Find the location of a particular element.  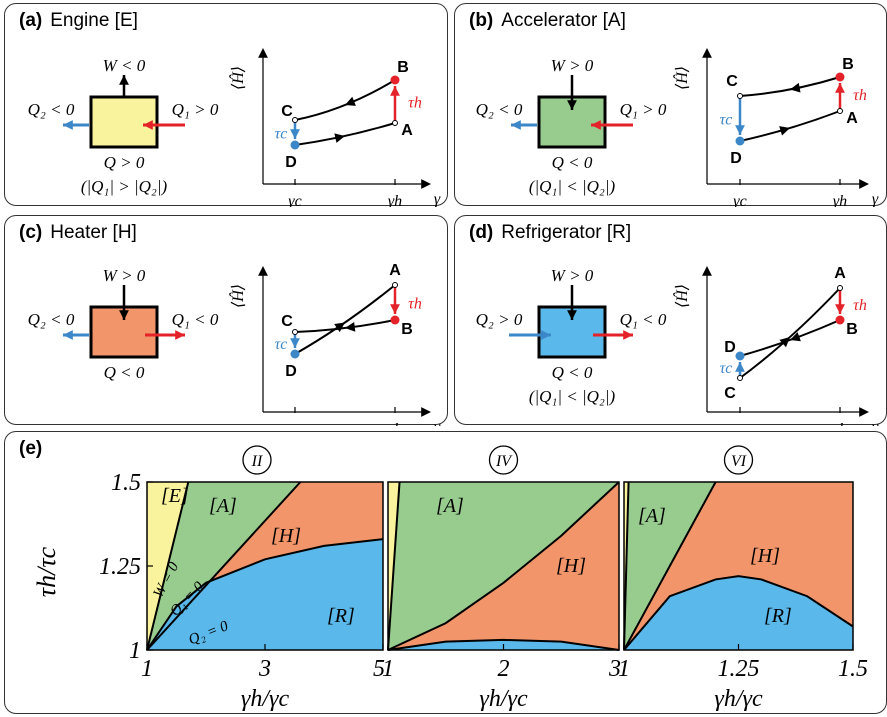

y-tick-label: 1.25 is located at coordinates (120, 567).